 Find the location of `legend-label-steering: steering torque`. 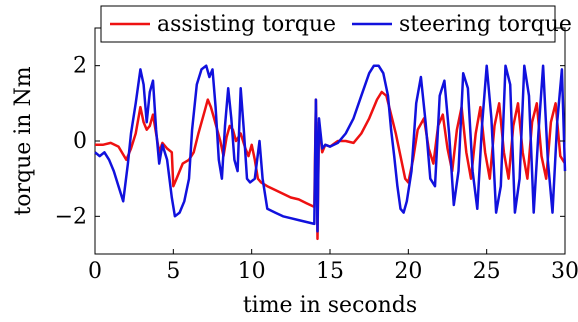

legend-label-steering: steering torque is located at coordinates (485, 24).